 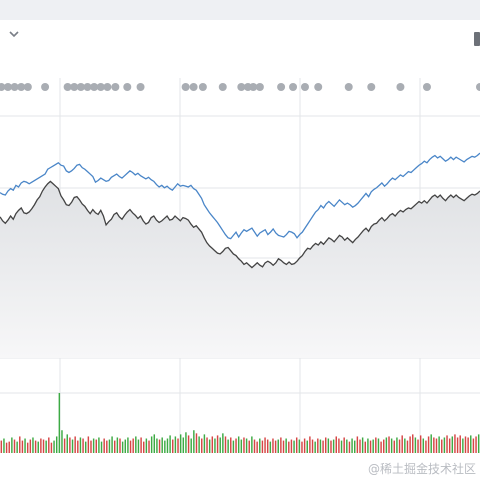 What do you see at coordinates (14, 34) in the screenshot?
I see `chevron-down-icon` at bounding box center [14, 34].